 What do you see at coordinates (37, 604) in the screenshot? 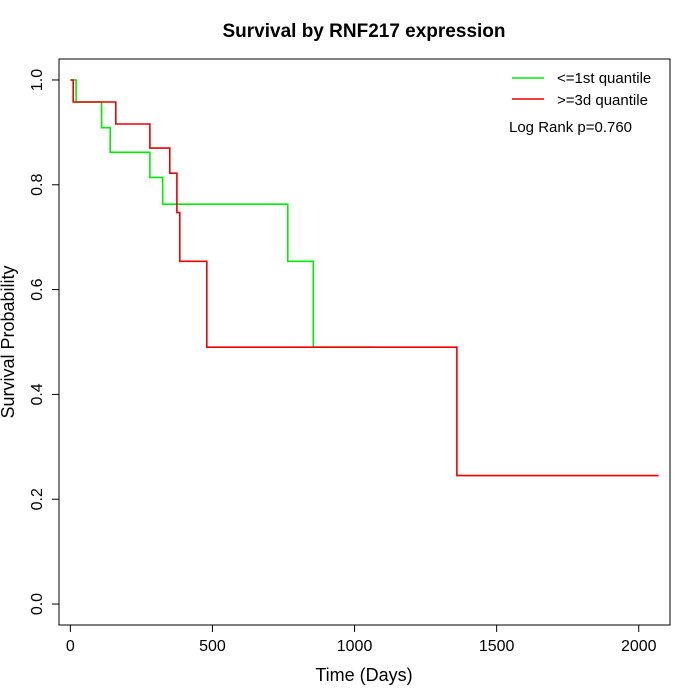
I see `y-tick-label: 0.0` at bounding box center [37, 604].